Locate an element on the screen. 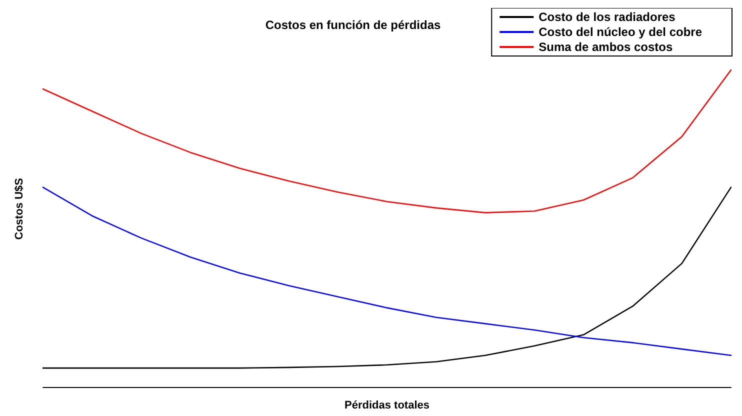 This screenshot has width=742, height=416. legend-label: Costo del núcleo y del cobre is located at coordinates (620, 32).